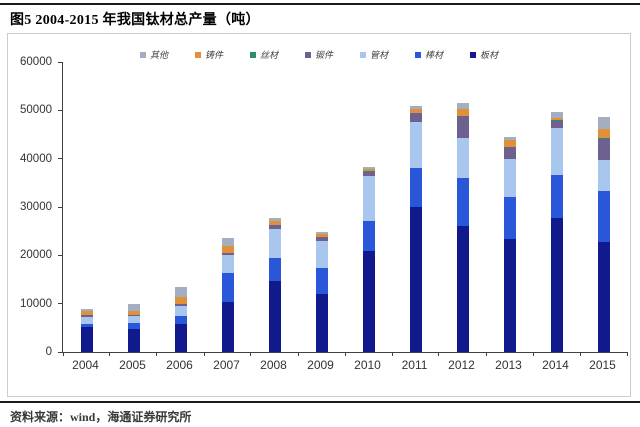  What do you see at coordinates (226, 365) in the screenshot?
I see `x-tick-label: 2007` at bounding box center [226, 365].